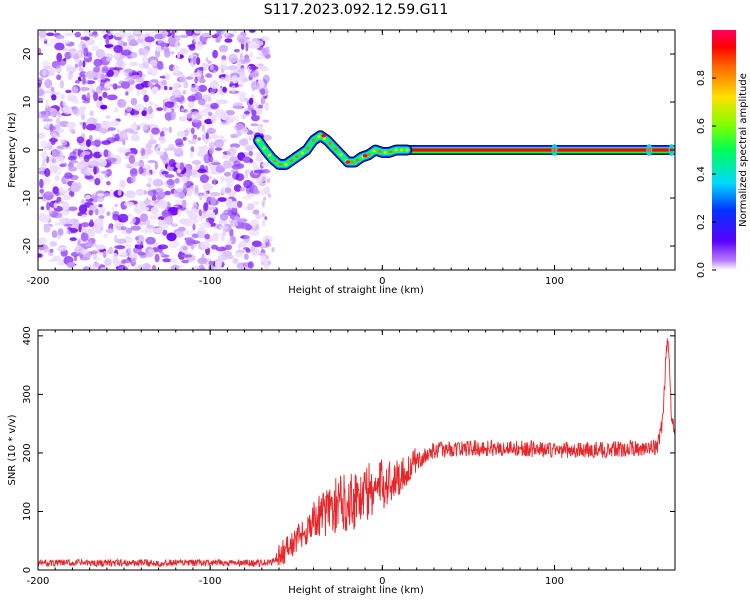  Describe the element at coordinates (356, 10) in the screenshot. I see `figure-title: S117.2023.092.12.59.G11` at that location.